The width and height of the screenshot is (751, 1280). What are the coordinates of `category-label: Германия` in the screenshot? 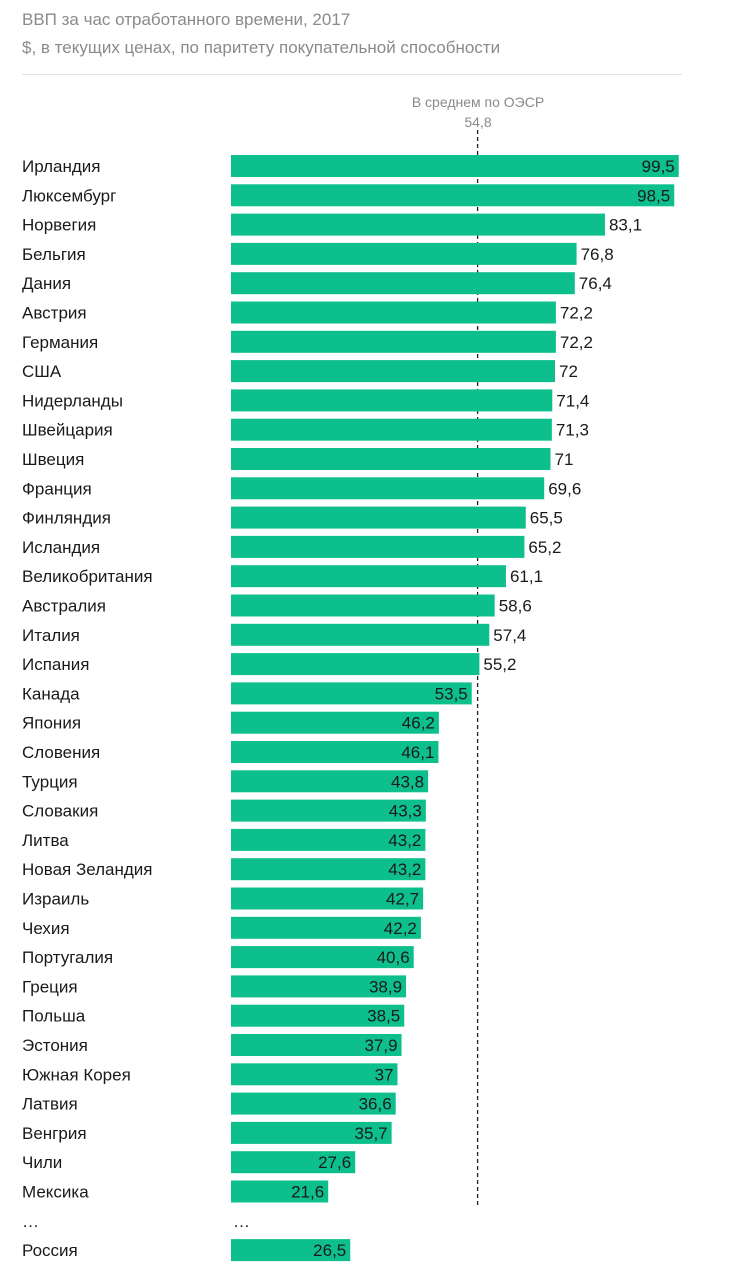 It's located at (60, 342).